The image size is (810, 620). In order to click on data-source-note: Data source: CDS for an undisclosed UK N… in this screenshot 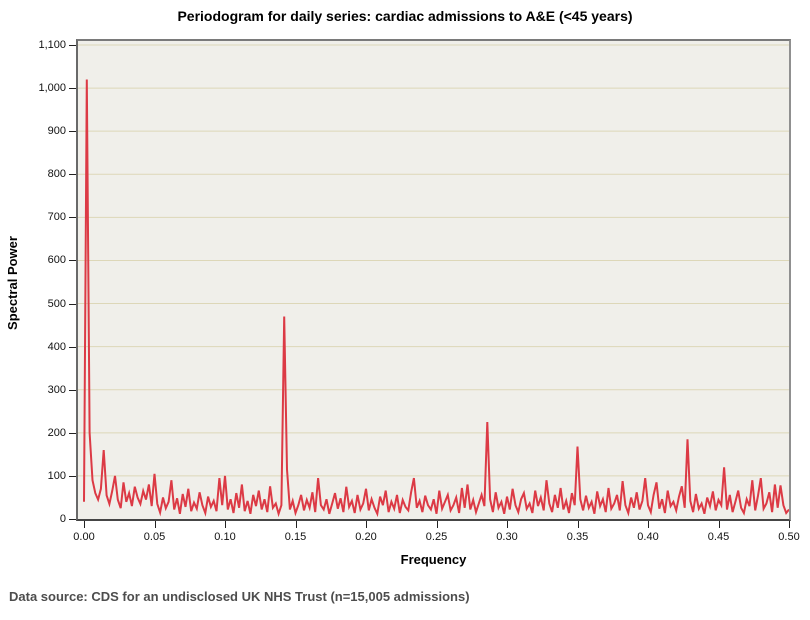, I will do `click(239, 596)`.